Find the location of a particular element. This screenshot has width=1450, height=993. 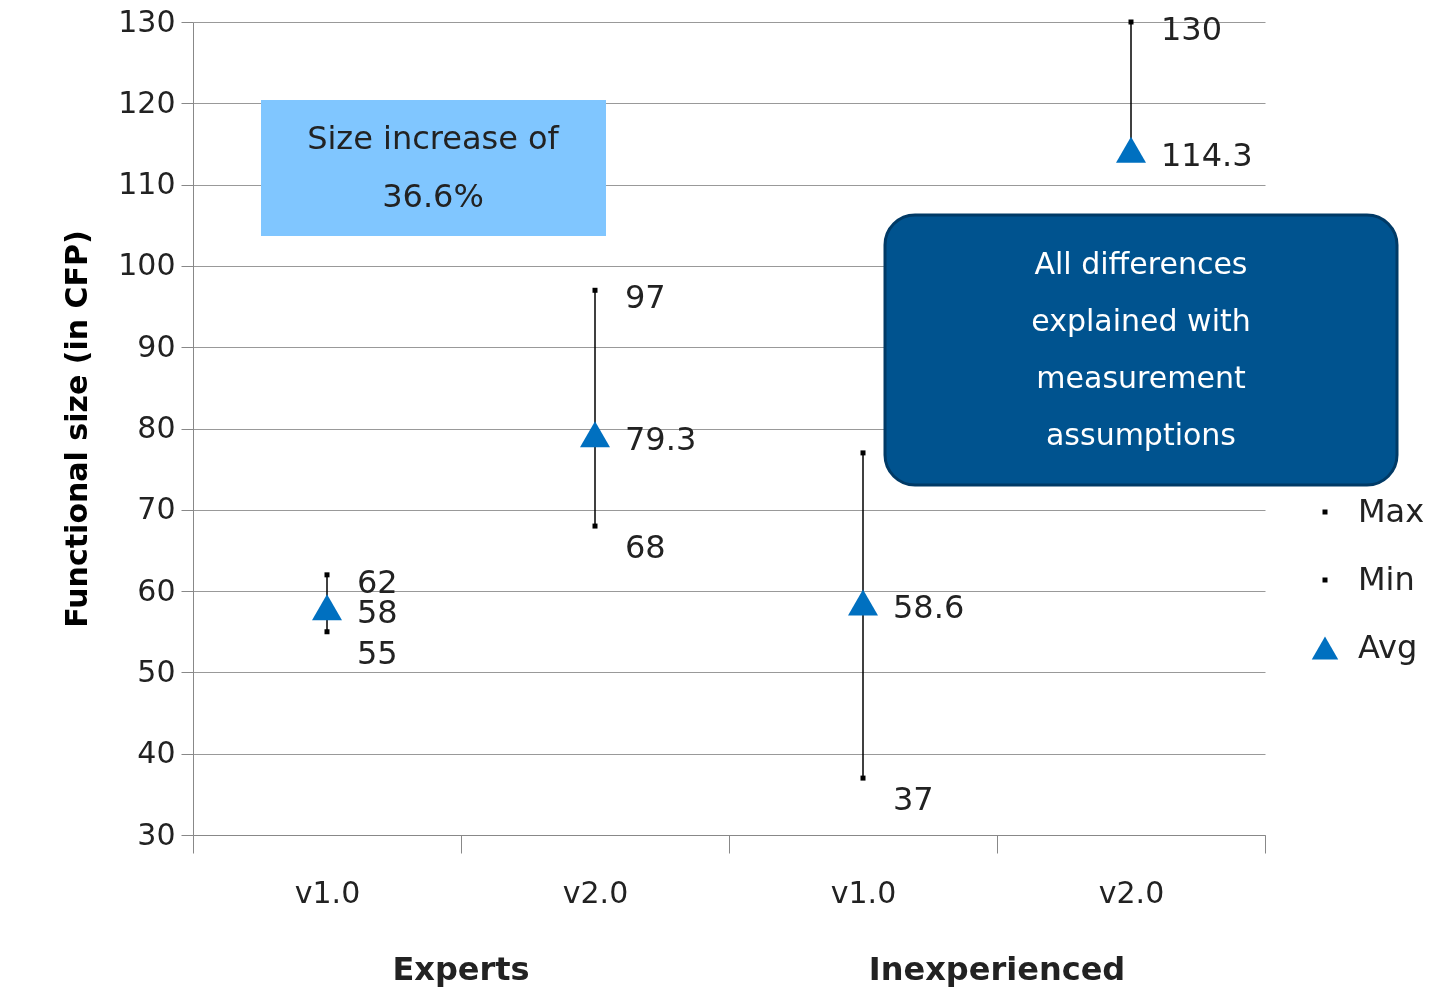

y-tick-label: 110 is located at coordinates (147, 184).